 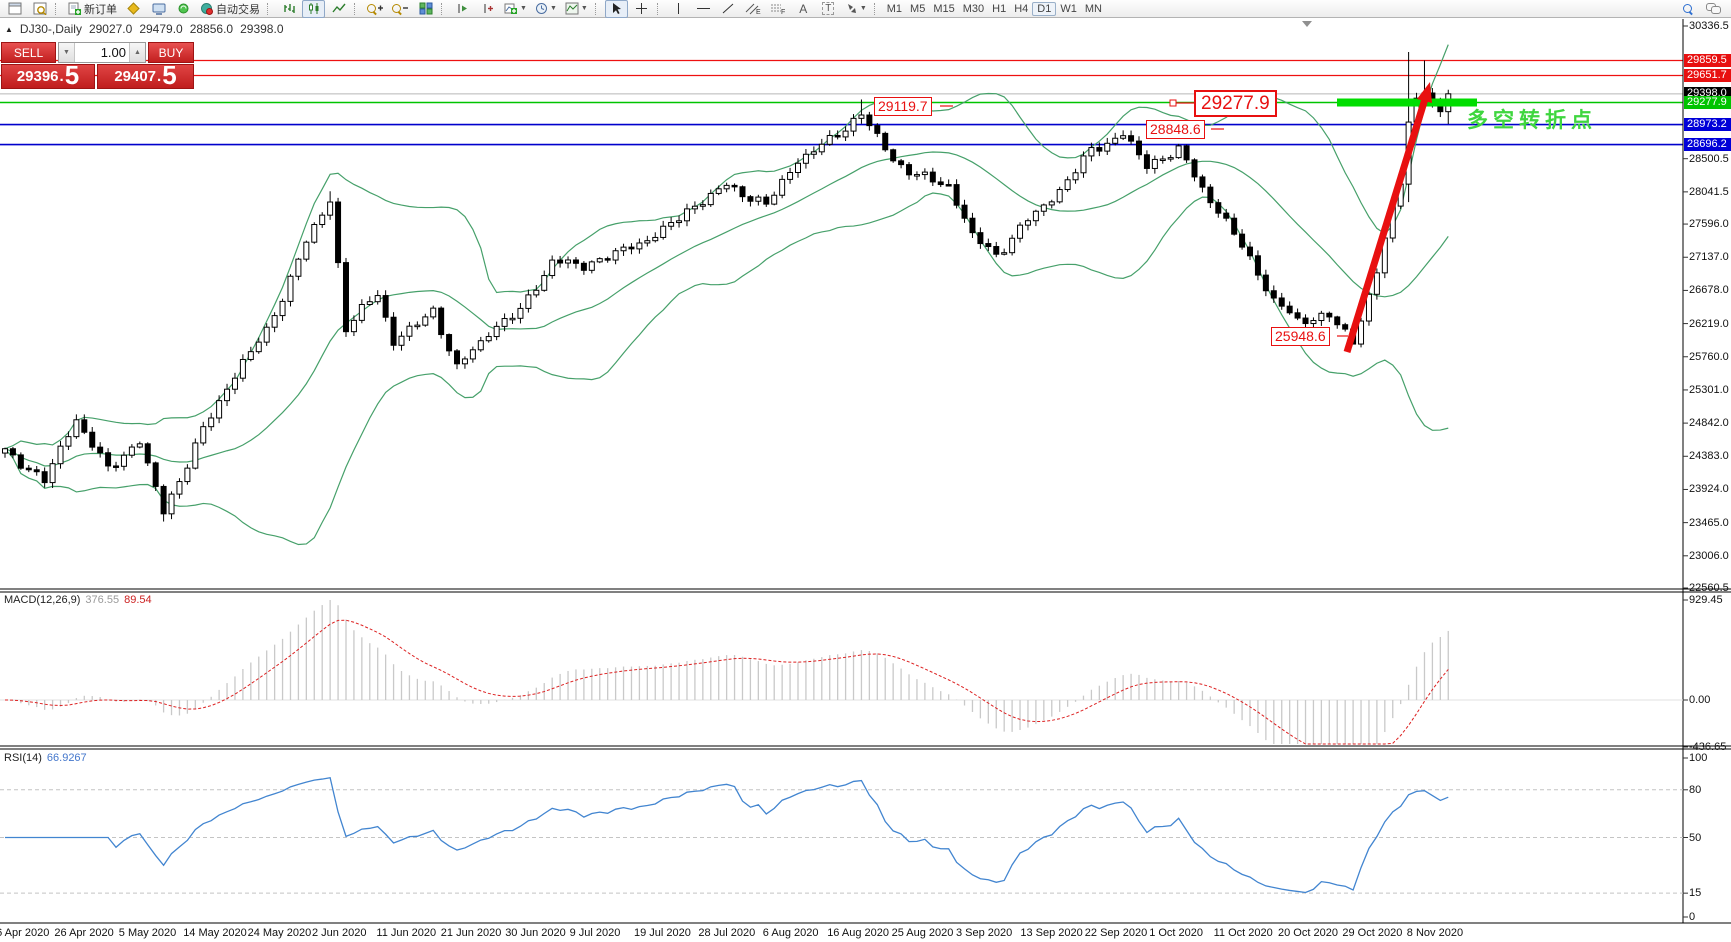 What do you see at coordinates (1707, 60) in the screenshot?
I see `price-badge: 29859.5` at bounding box center [1707, 60].